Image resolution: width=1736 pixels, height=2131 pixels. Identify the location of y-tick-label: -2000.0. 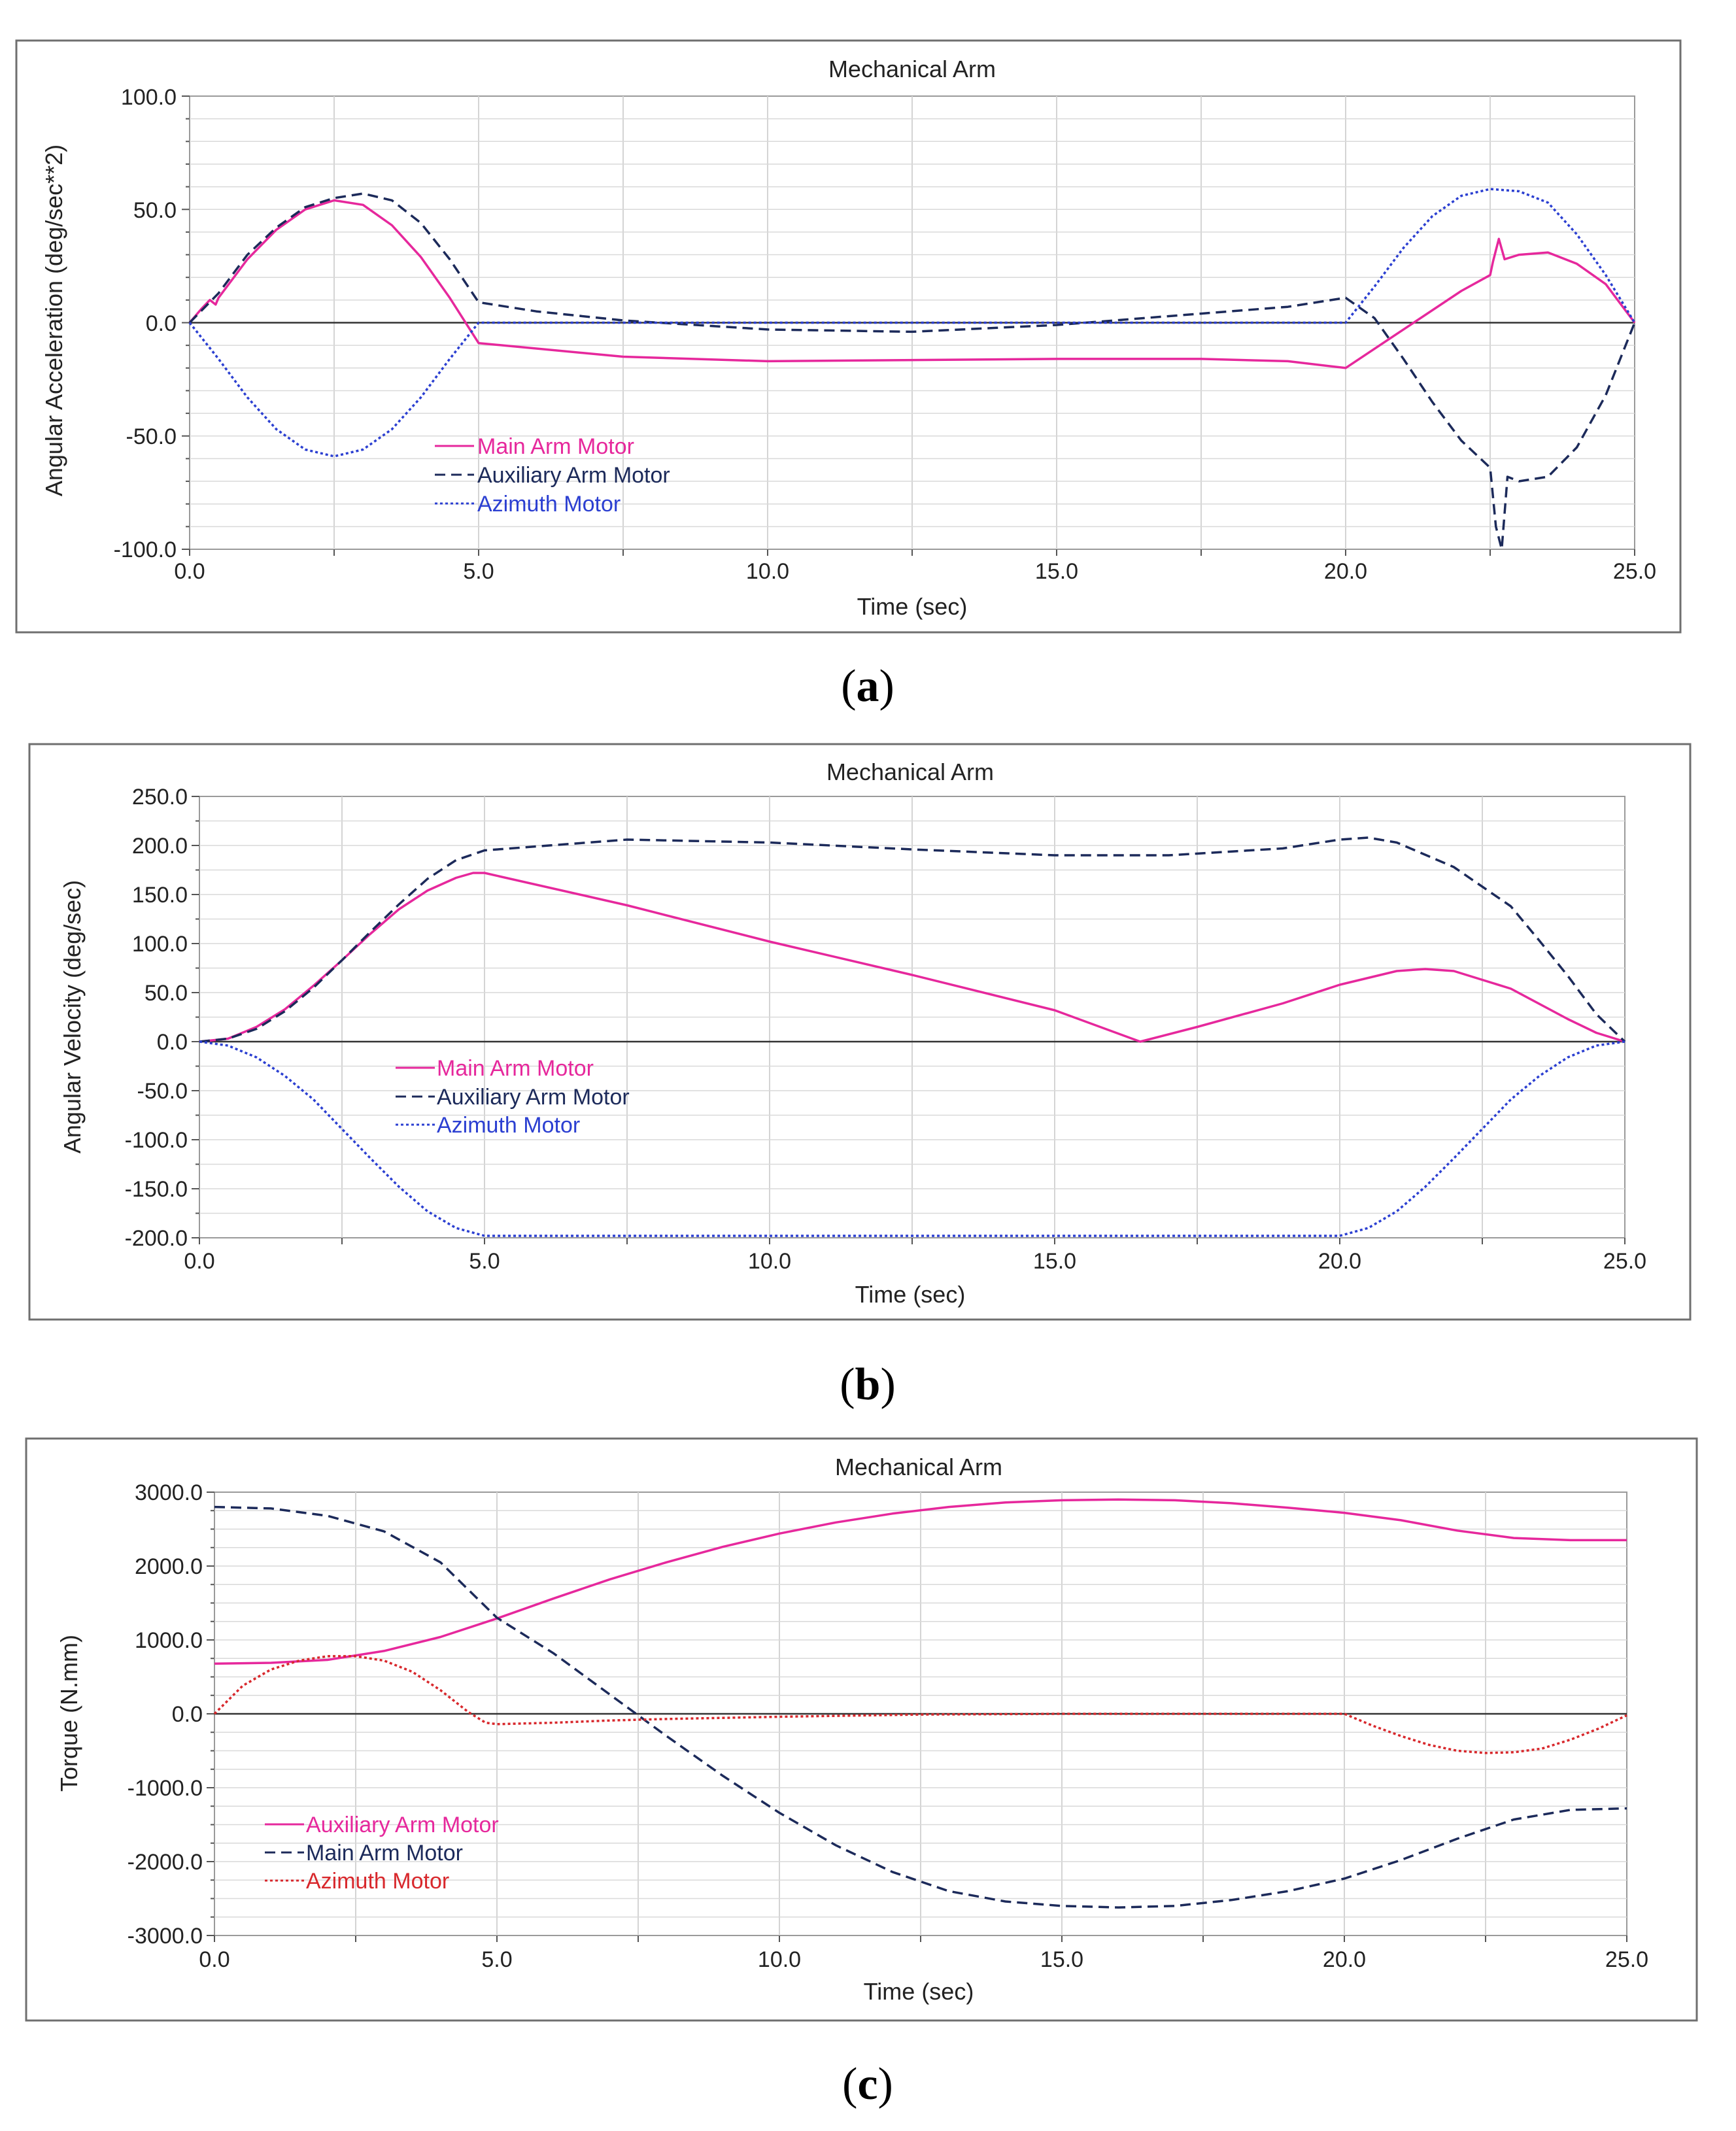
(166, 1862).